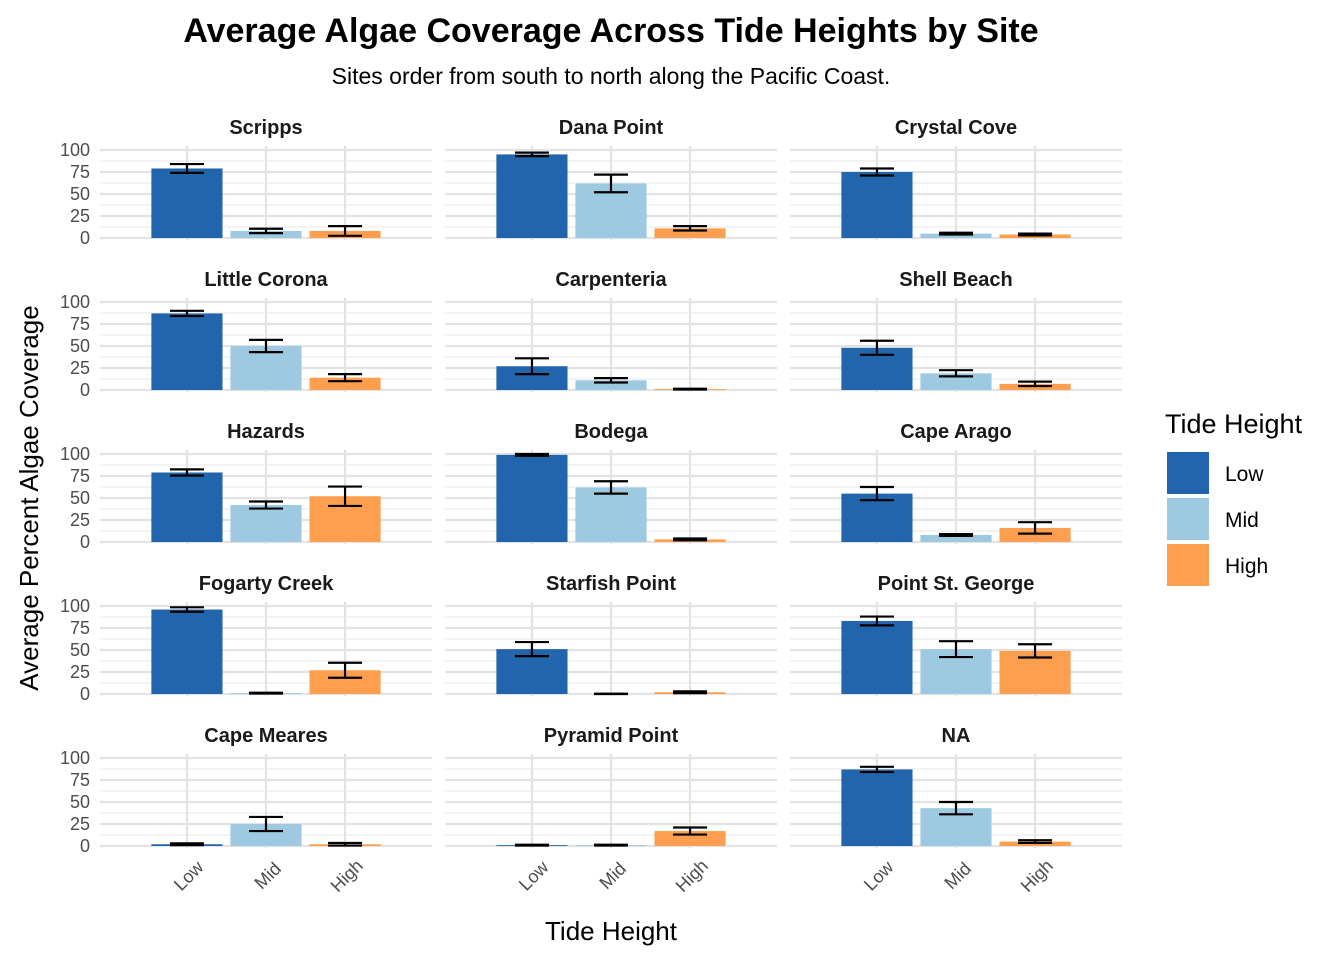  I want to click on facet-strip-label: Pyramid Point, so click(611, 736).